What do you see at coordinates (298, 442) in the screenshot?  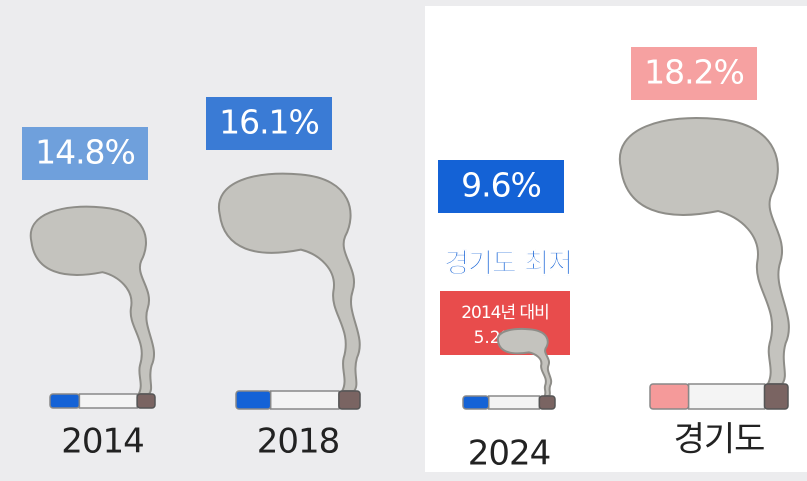 I see `category-label: 2018` at bounding box center [298, 442].